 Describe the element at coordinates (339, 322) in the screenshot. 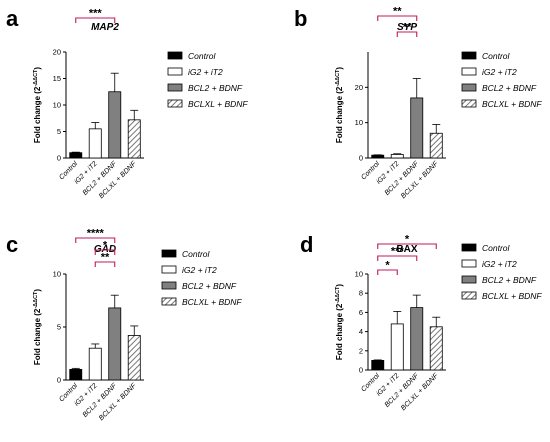

I see `panel-d-ylabel: Fold change (2-ΔΔCT)` at that location.